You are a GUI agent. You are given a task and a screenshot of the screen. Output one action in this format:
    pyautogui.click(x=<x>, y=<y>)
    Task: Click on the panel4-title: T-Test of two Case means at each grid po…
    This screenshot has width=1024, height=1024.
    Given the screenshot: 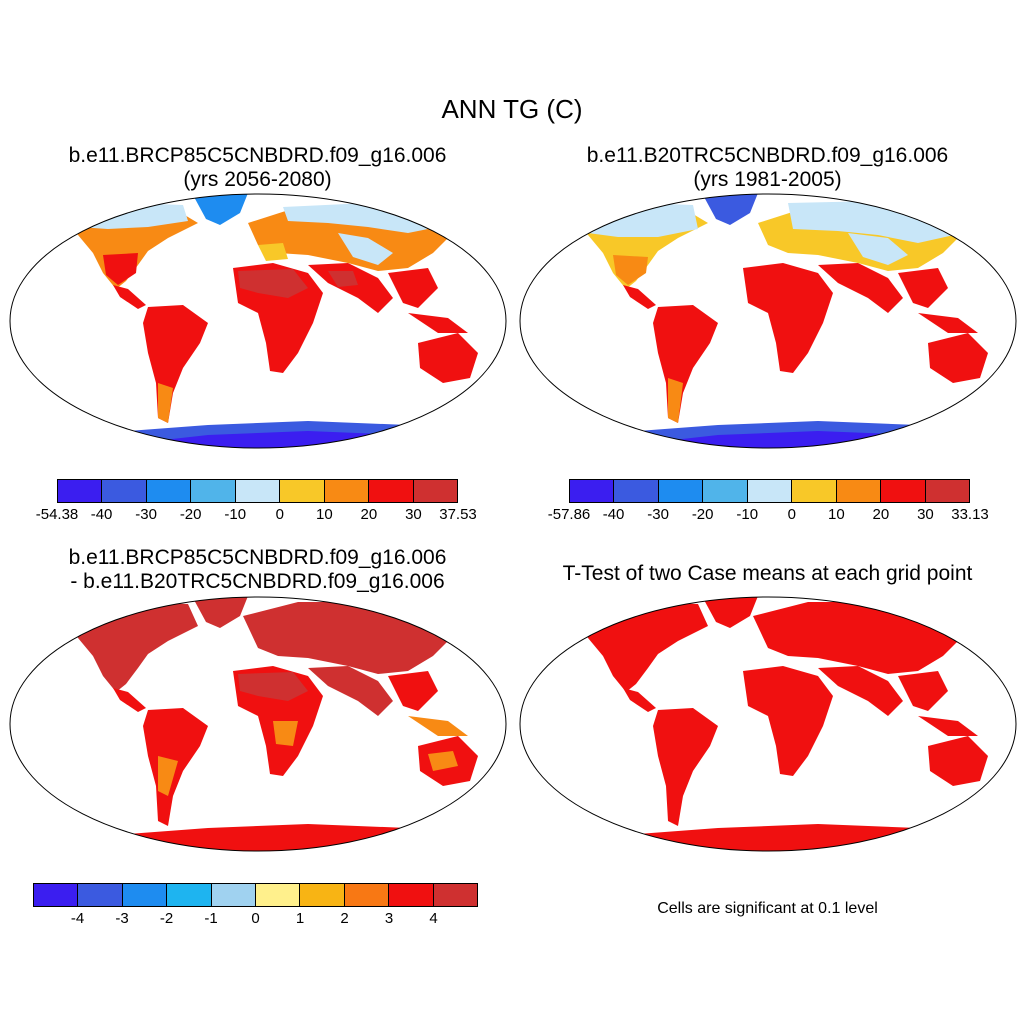 What is the action you would take?
    pyautogui.click(x=767, y=573)
    